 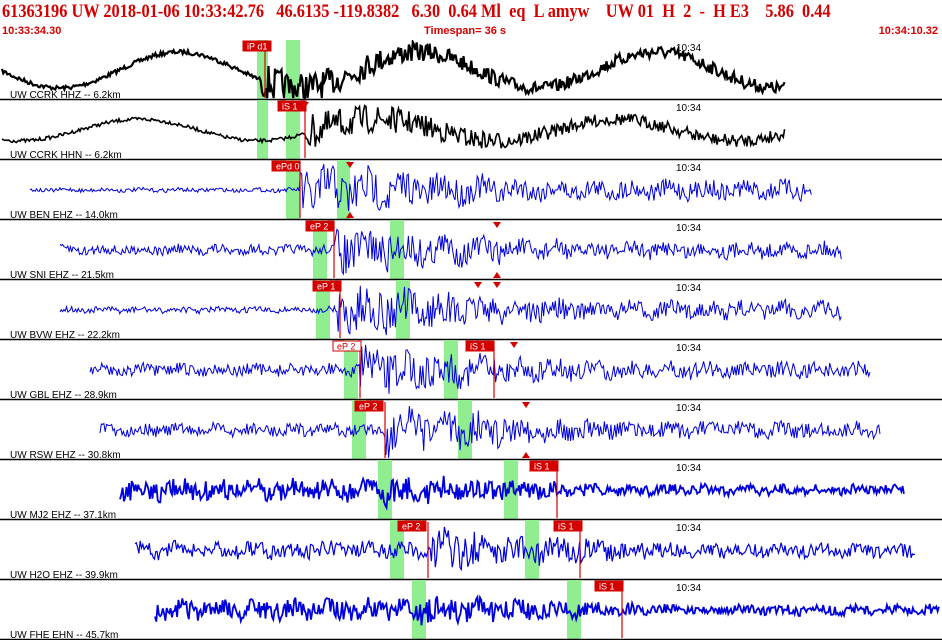 I want to click on trace-row: iS 1 10:34 UW MJ2 EHZ -- 37.1km, so click(x=471, y=490).